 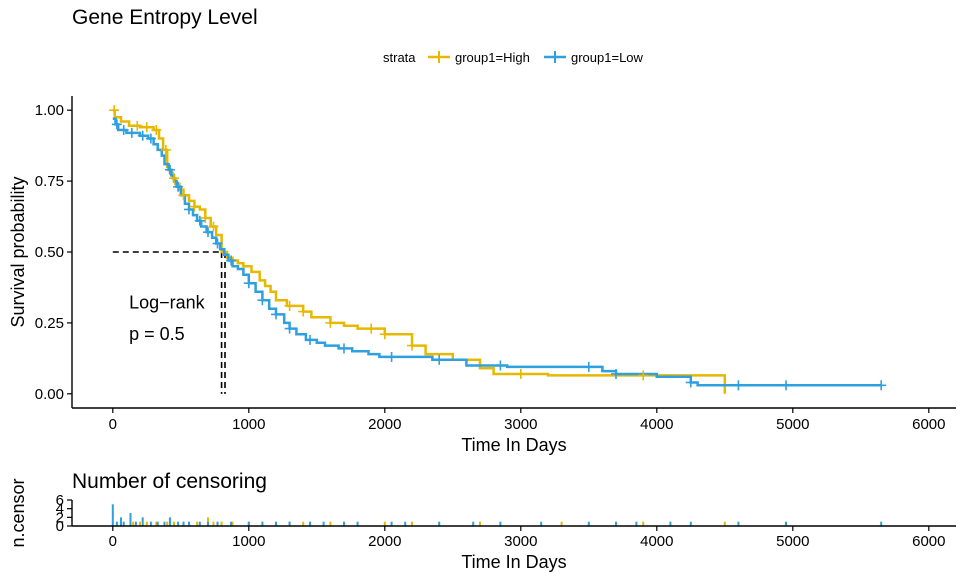 What do you see at coordinates (157, 334) in the screenshot?
I see `pvalue-label: p = 0.5` at bounding box center [157, 334].